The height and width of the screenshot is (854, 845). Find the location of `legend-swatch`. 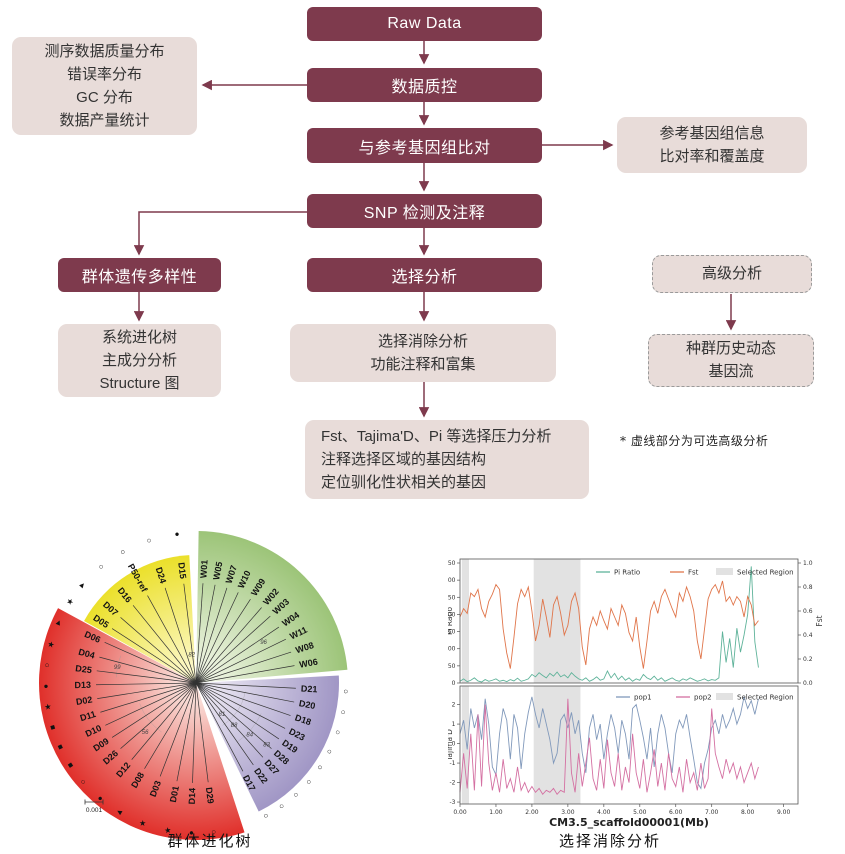

legend-swatch is located at coordinates (724, 696).